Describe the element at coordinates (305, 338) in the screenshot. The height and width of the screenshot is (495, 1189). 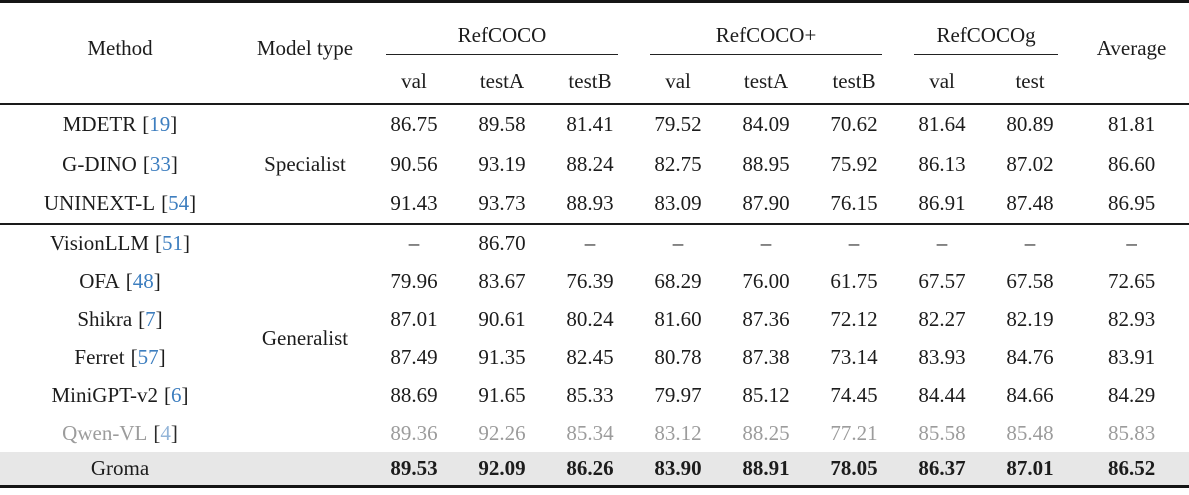
I see `model-type-cell: Generalist` at that location.